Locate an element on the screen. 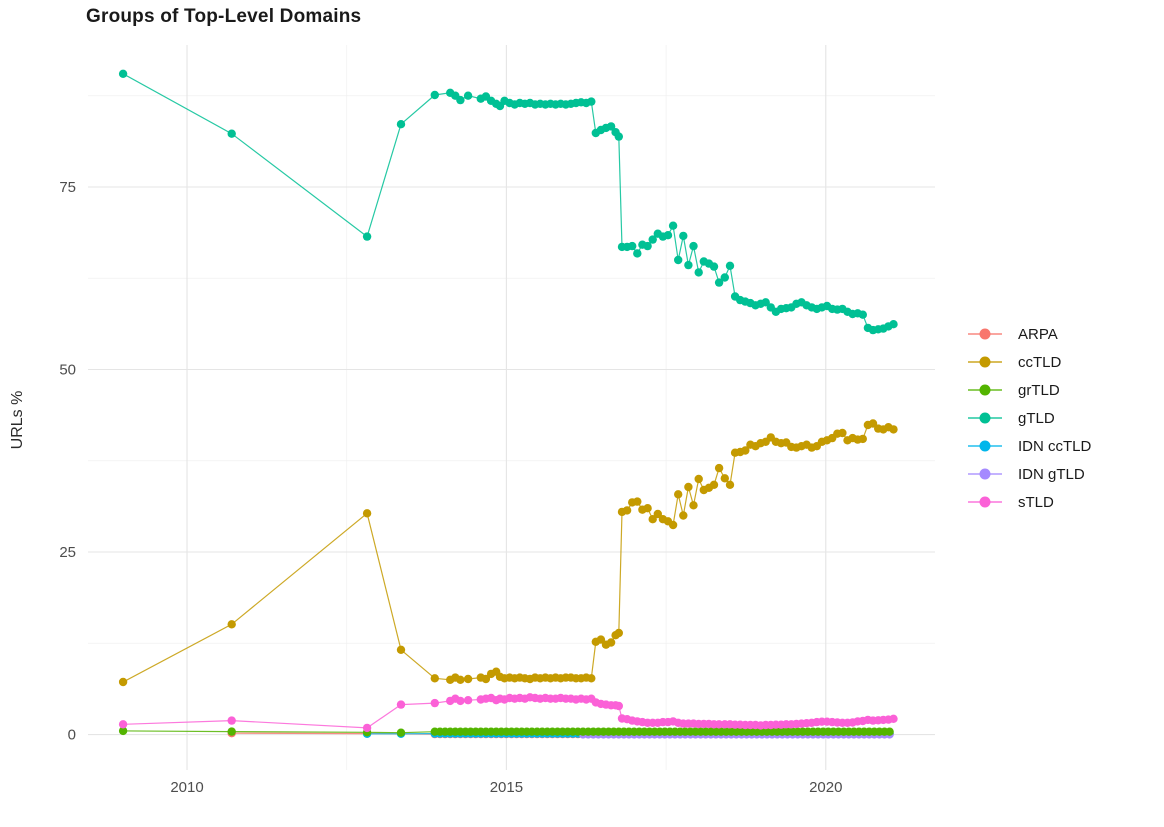 The width and height of the screenshot is (1164, 827). legend-label: grTLD is located at coordinates (1039, 390).